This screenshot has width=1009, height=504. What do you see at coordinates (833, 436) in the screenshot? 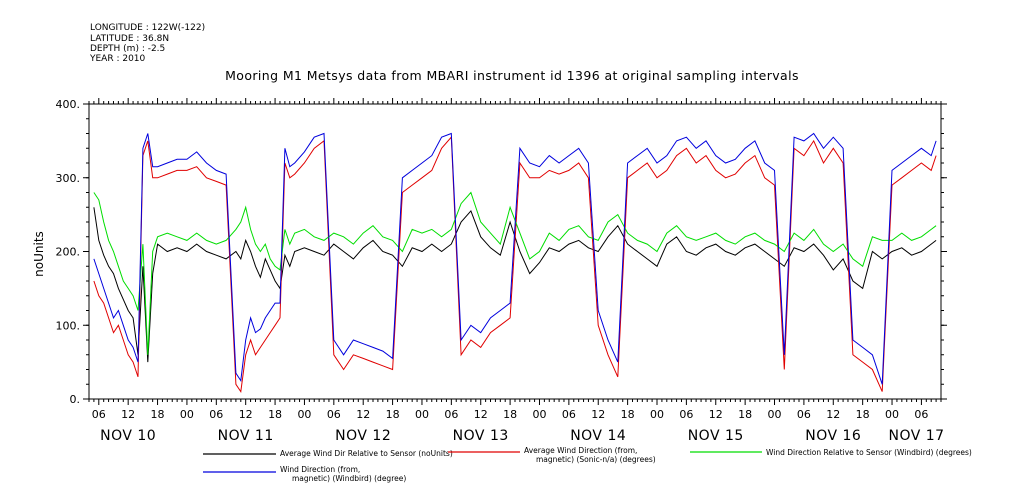
I see `day-label: NOV 16` at bounding box center [833, 436].